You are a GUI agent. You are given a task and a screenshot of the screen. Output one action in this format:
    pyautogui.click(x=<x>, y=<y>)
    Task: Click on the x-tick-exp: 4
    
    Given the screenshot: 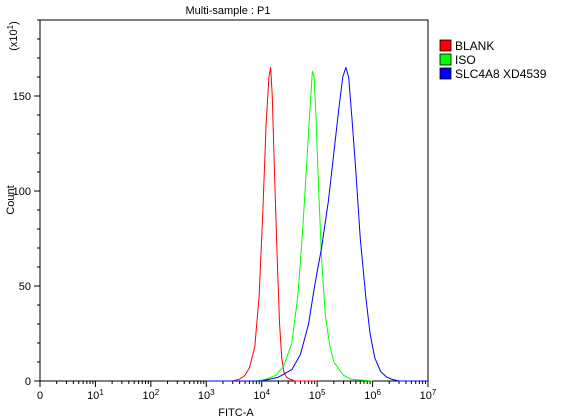 What is the action you would take?
    pyautogui.click(x=268, y=392)
    